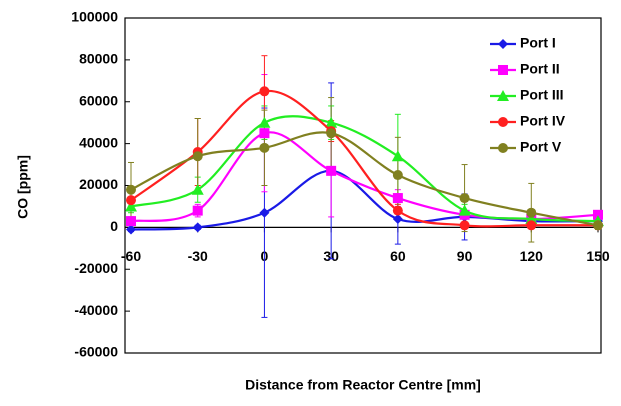 This screenshot has width=621, height=406. I want to click on x-tick-label: 150, so click(598, 256).